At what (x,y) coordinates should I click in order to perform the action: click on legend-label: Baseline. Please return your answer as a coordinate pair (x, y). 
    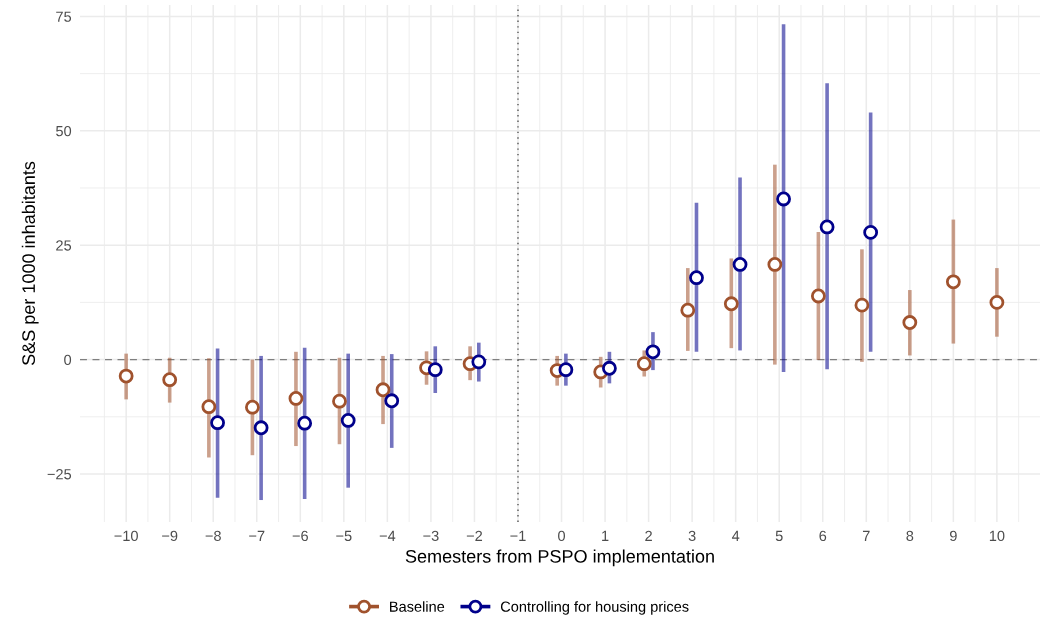
    Looking at the image, I should click on (417, 606).